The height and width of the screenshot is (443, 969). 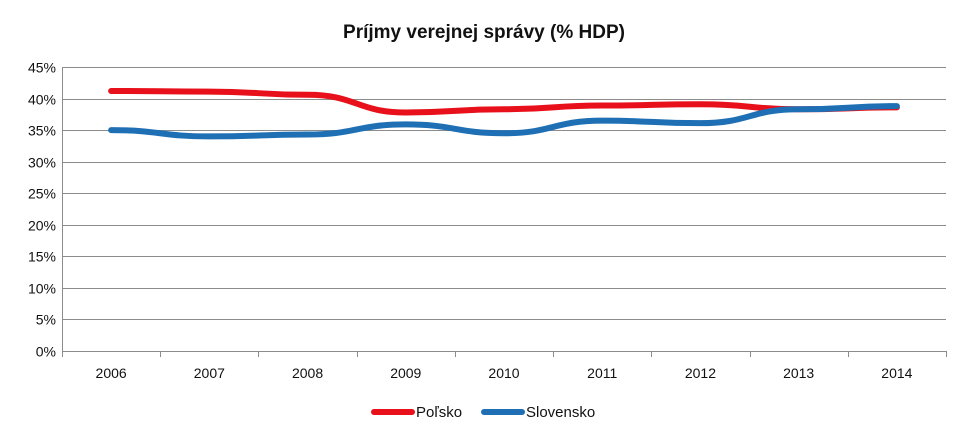 I want to click on y-tick-label: 0%, so click(x=46, y=352).